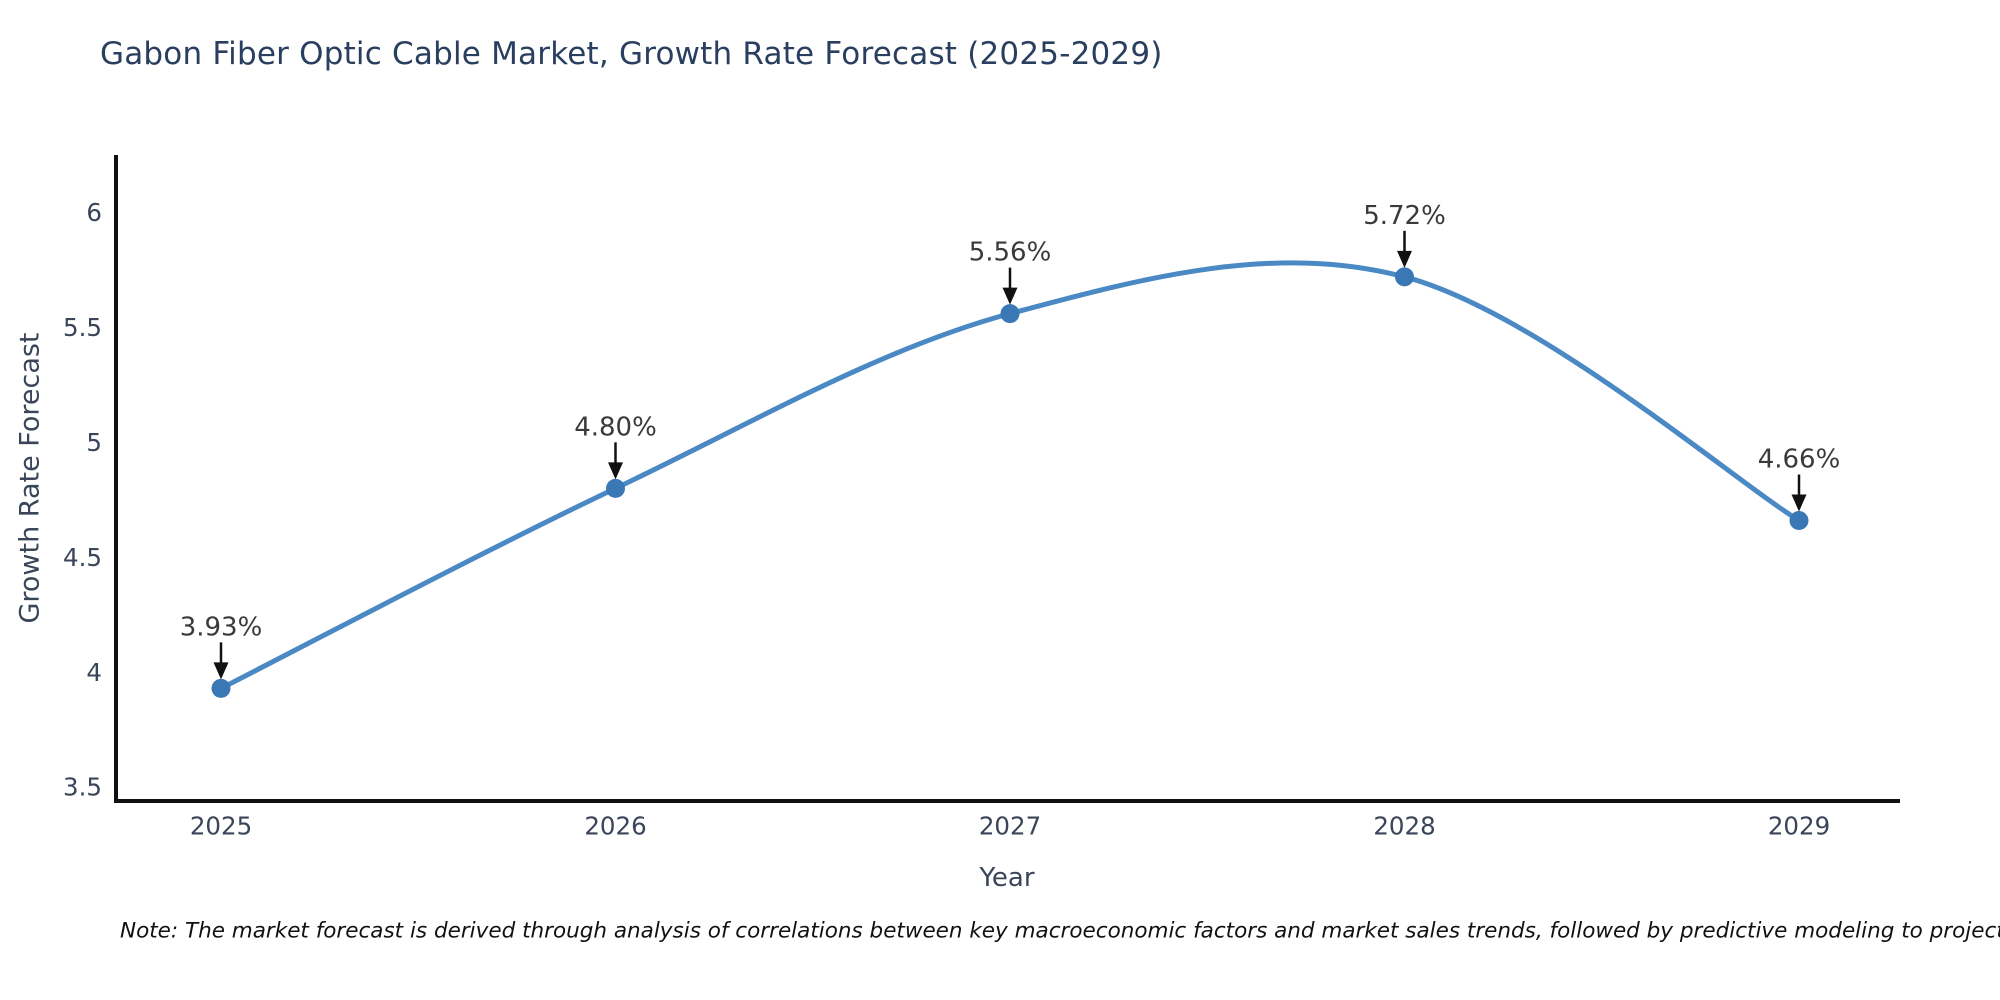 The width and height of the screenshot is (2000, 1000). I want to click on point-value-label: 4.80%, so click(615, 427).